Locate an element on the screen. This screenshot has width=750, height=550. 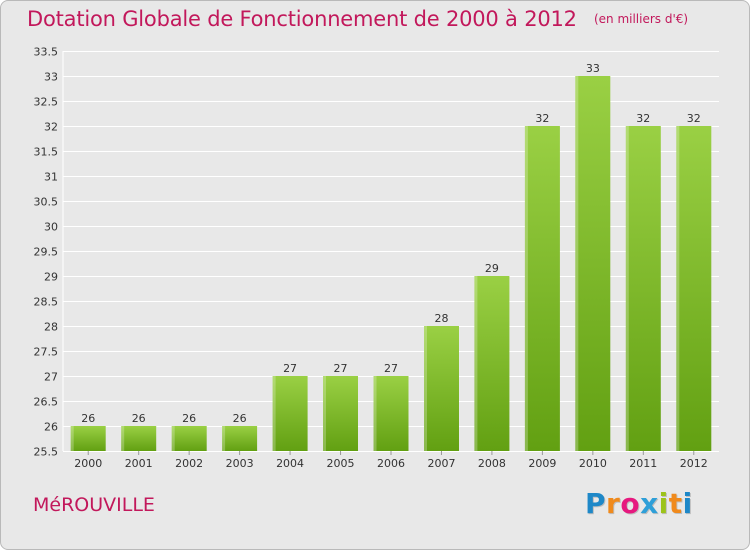
y-tick-label: 32 is located at coordinates (51, 127).